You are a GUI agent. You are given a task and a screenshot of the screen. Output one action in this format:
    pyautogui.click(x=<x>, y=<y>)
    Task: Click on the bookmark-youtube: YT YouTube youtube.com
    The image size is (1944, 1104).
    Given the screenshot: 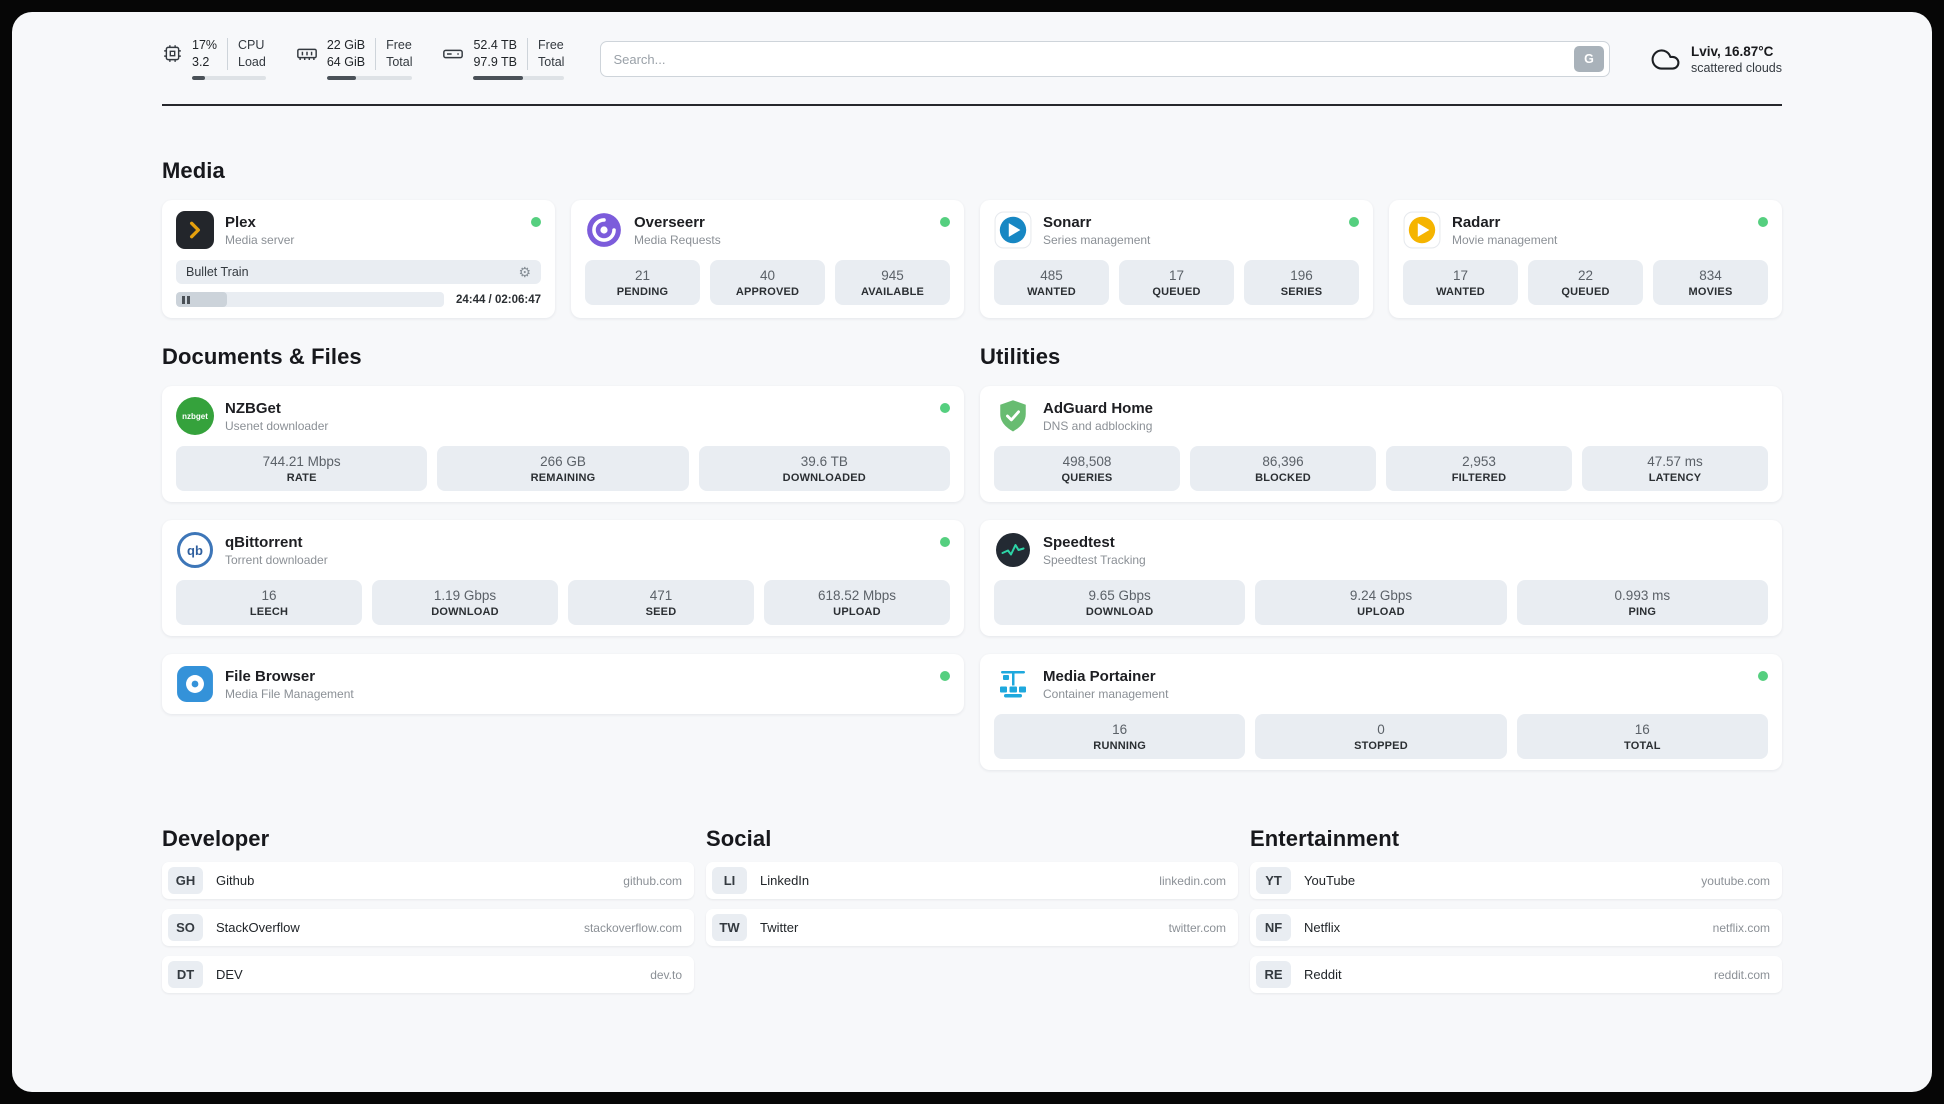 What is the action you would take?
    pyautogui.click(x=1516, y=881)
    